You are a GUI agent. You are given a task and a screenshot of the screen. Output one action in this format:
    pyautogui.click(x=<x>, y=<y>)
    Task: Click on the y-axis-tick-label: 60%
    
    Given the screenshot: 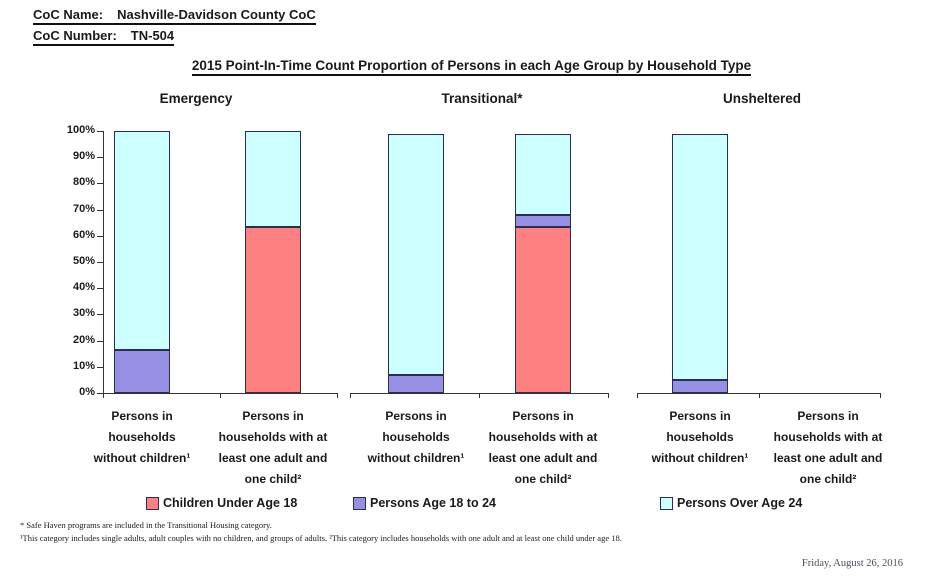 What is the action you would take?
    pyautogui.click(x=83, y=235)
    